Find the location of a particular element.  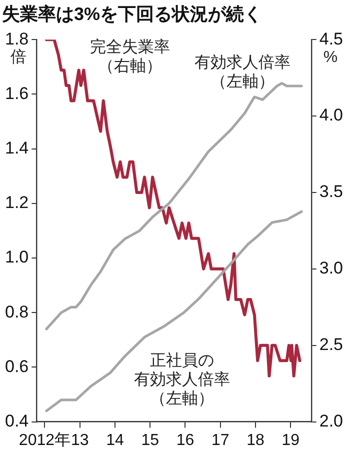

y-tick-label: 1.2 is located at coordinates (16, 202).